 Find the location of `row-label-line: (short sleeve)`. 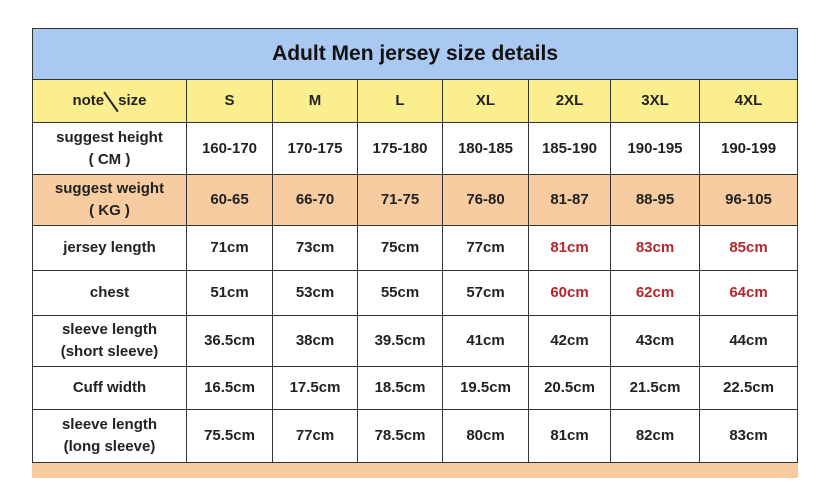

row-label-line: (short sleeve) is located at coordinates (109, 351).